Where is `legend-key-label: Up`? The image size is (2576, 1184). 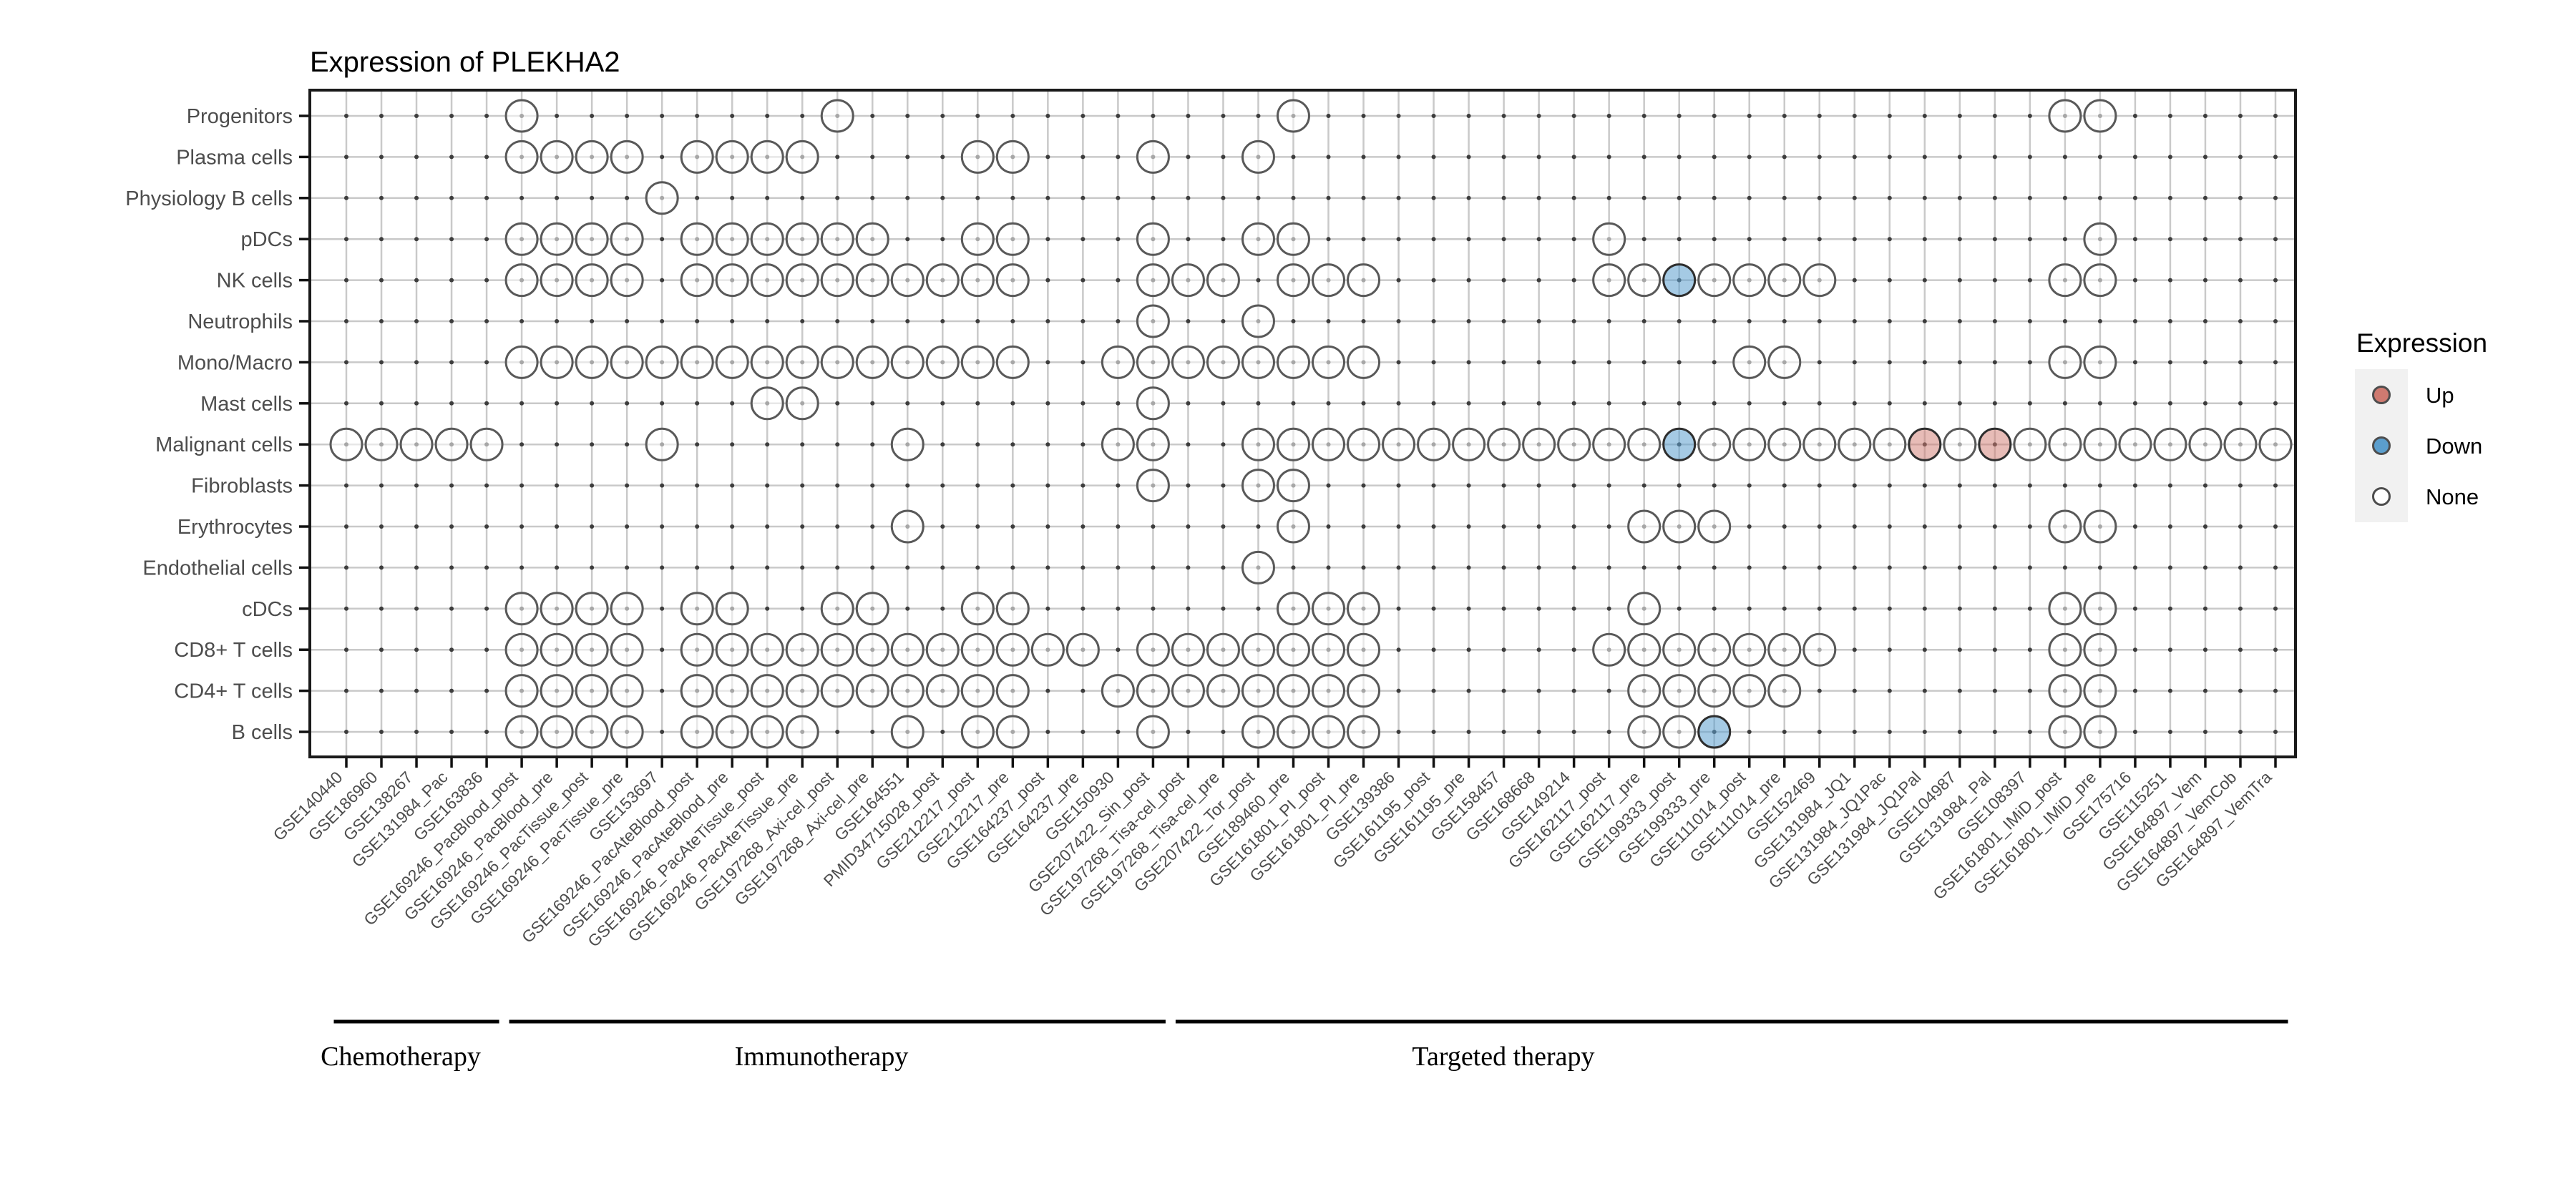 legend-key-label: Up is located at coordinates (2440, 395).